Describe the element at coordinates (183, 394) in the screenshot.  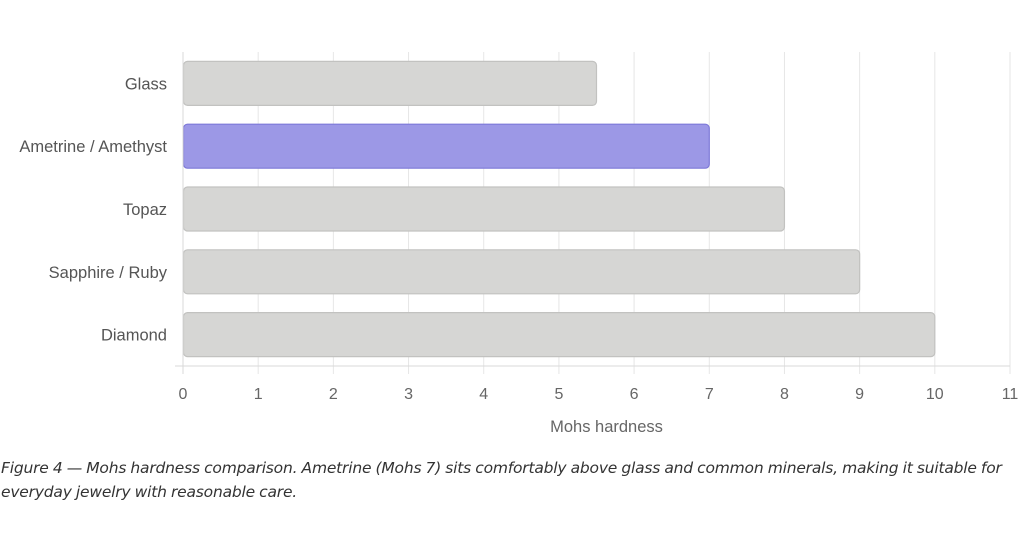
I see `x-tick-label: 0` at that location.